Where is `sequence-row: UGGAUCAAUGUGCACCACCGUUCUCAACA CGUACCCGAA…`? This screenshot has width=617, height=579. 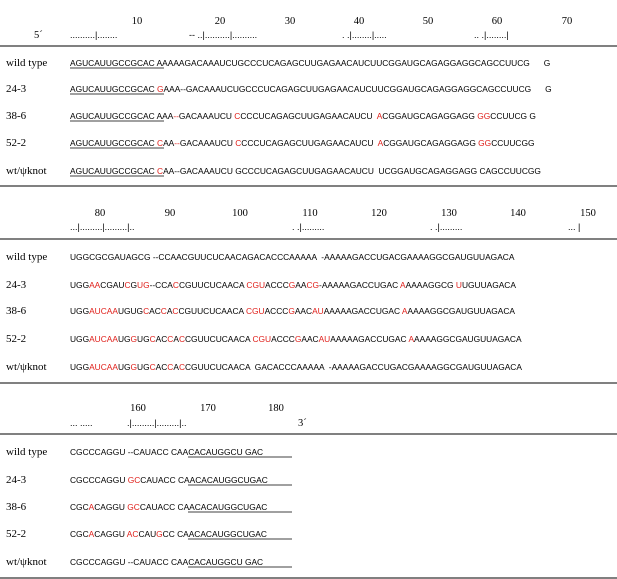 sequence-row: UGGAUCAAUGUGCACCACCGUUCUCAACA CGUACCCGAA… is located at coordinates (292, 311).